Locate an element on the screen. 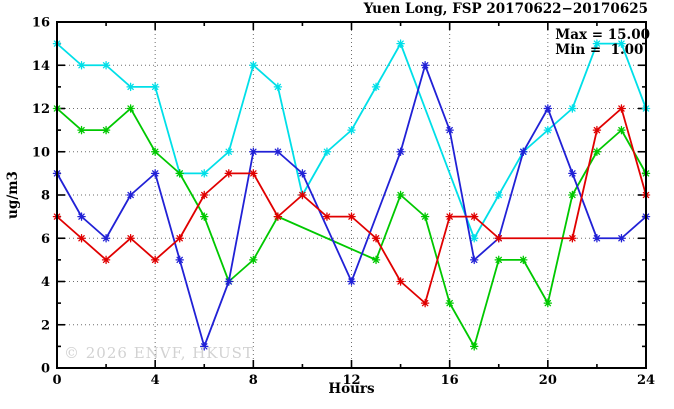 This screenshot has width=674, height=409. x-tick-label: 0 is located at coordinates (56, 380).